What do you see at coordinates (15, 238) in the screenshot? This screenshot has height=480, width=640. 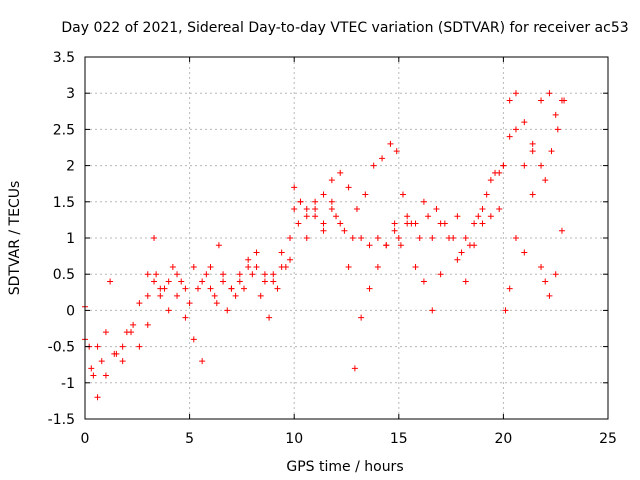 I see `y-axis-label: SDTVAR / TECUs` at bounding box center [15, 238].